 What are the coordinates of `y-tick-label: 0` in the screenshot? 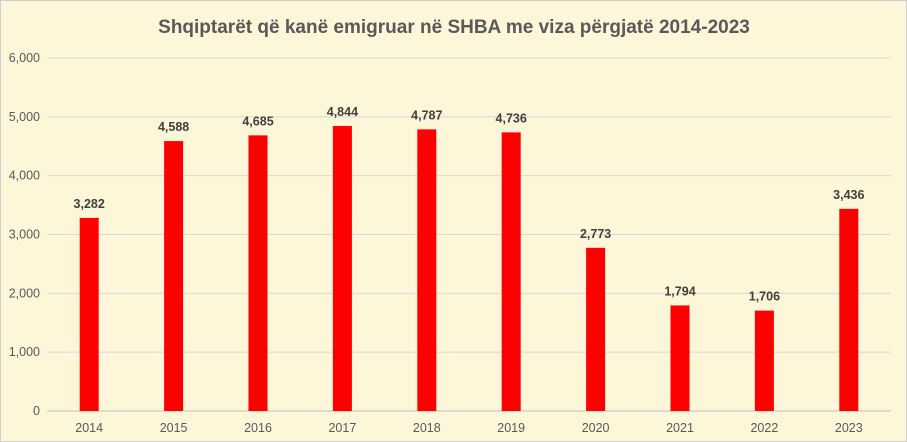 It's located at (36, 411).